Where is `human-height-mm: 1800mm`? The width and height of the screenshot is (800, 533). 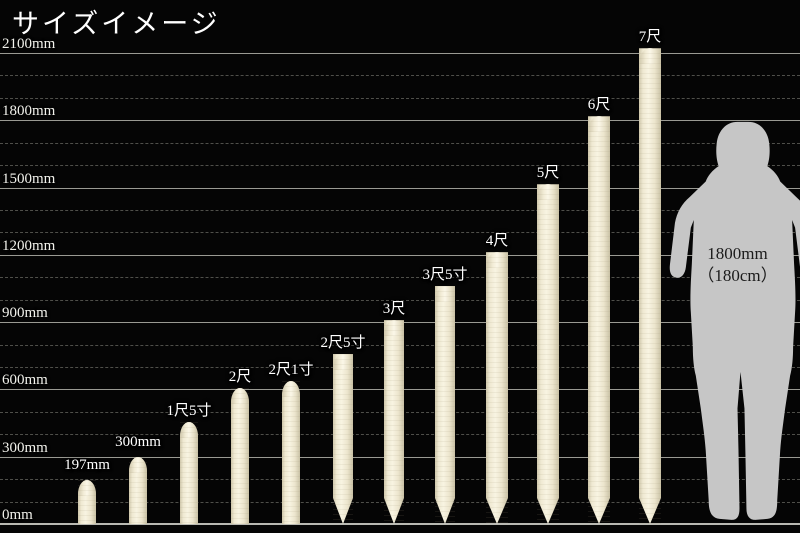 human-height-mm: 1800mm is located at coordinates (737, 254).